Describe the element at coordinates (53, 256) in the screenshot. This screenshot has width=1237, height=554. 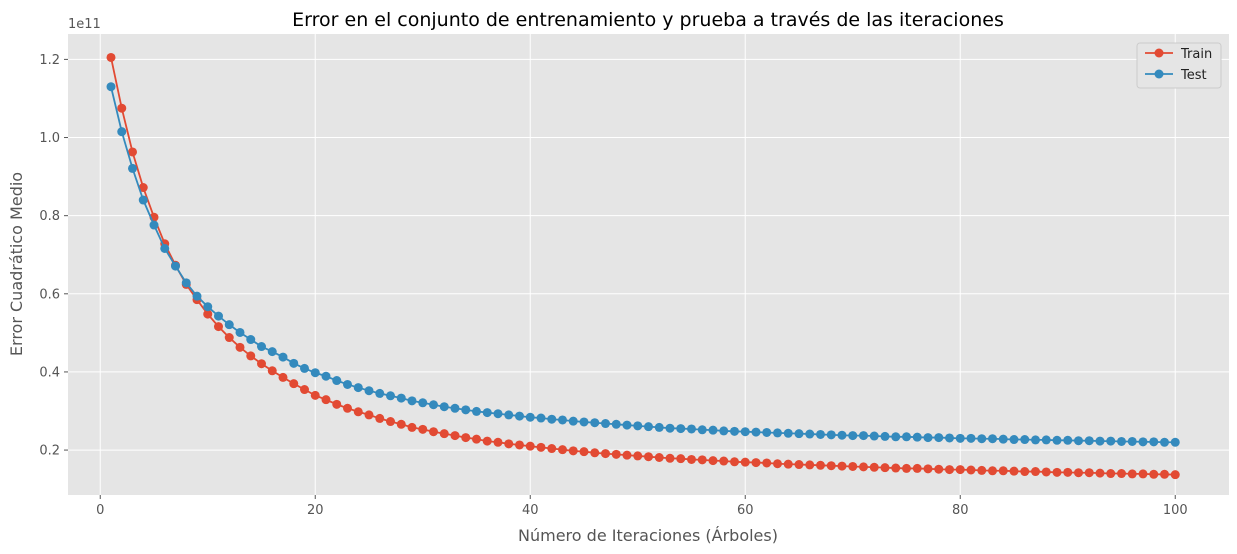
I see `y-axis: 0.2 0.4 0.6 0.8 1.0 1.2` at that location.